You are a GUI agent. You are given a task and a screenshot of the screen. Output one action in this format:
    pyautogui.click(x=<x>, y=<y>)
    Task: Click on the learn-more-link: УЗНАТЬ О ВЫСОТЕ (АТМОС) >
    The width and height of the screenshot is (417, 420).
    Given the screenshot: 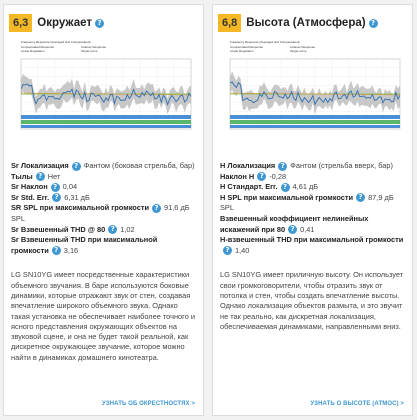 What is the action you would take?
    pyautogui.click(x=357, y=404)
    